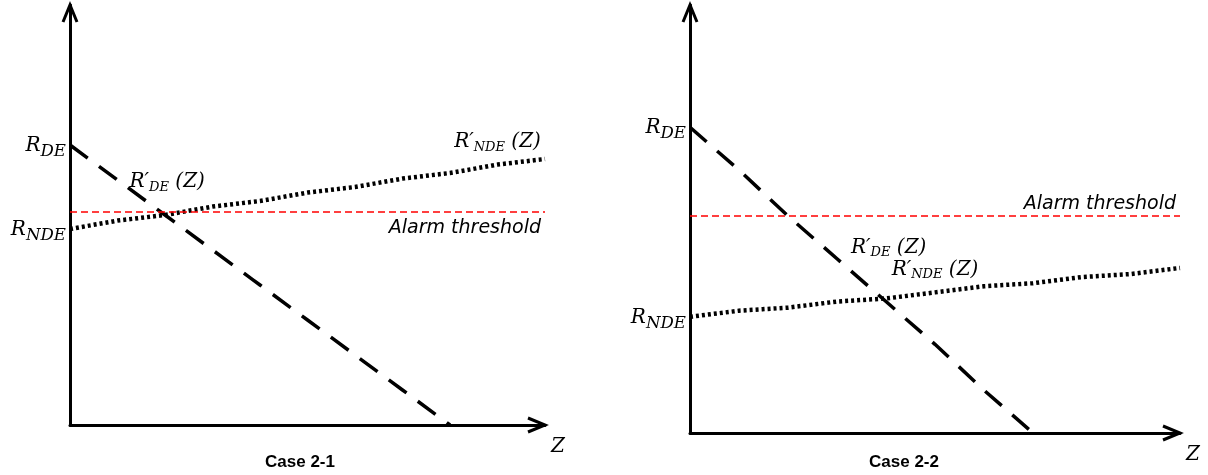 The width and height of the screenshot is (1208, 475). What do you see at coordinates (300, 461) in the screenshot?
I see `text: Case 2-1` at bounding box center [300, 461].